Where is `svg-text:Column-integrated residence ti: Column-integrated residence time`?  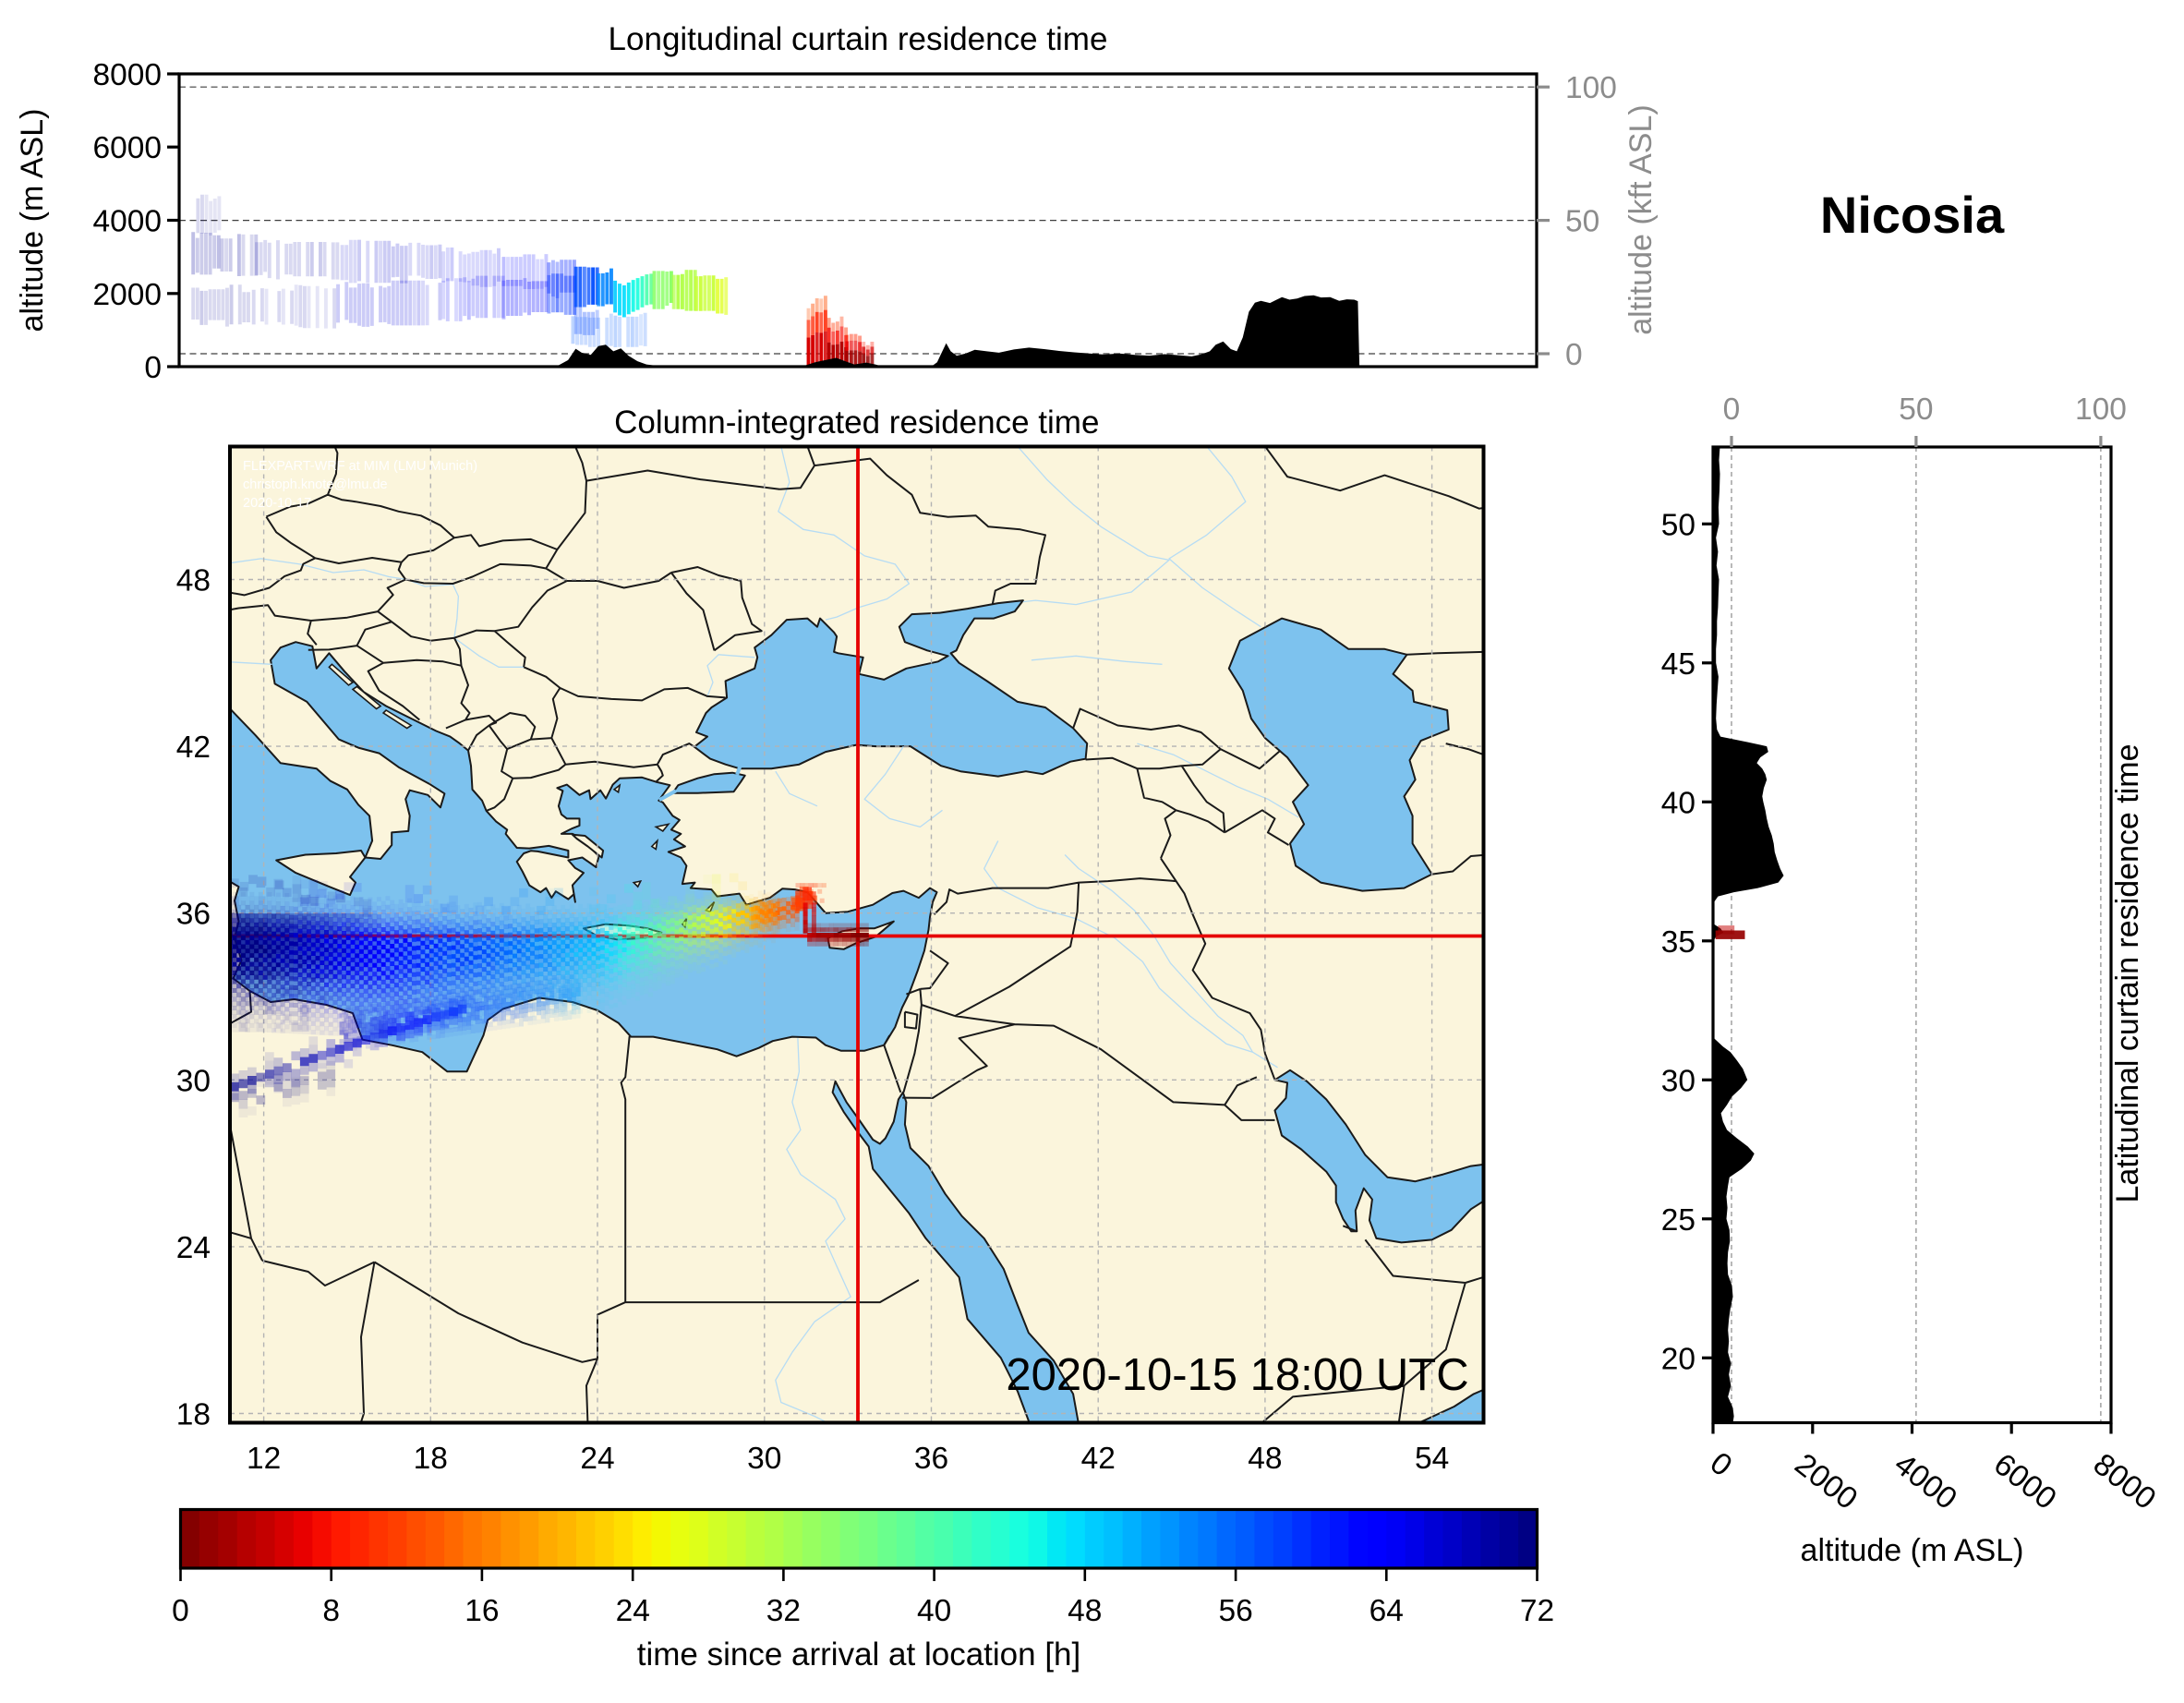
svg-text:Column-integrated residence ti: Column-integrated residence time is located at coordinates (856, 423).